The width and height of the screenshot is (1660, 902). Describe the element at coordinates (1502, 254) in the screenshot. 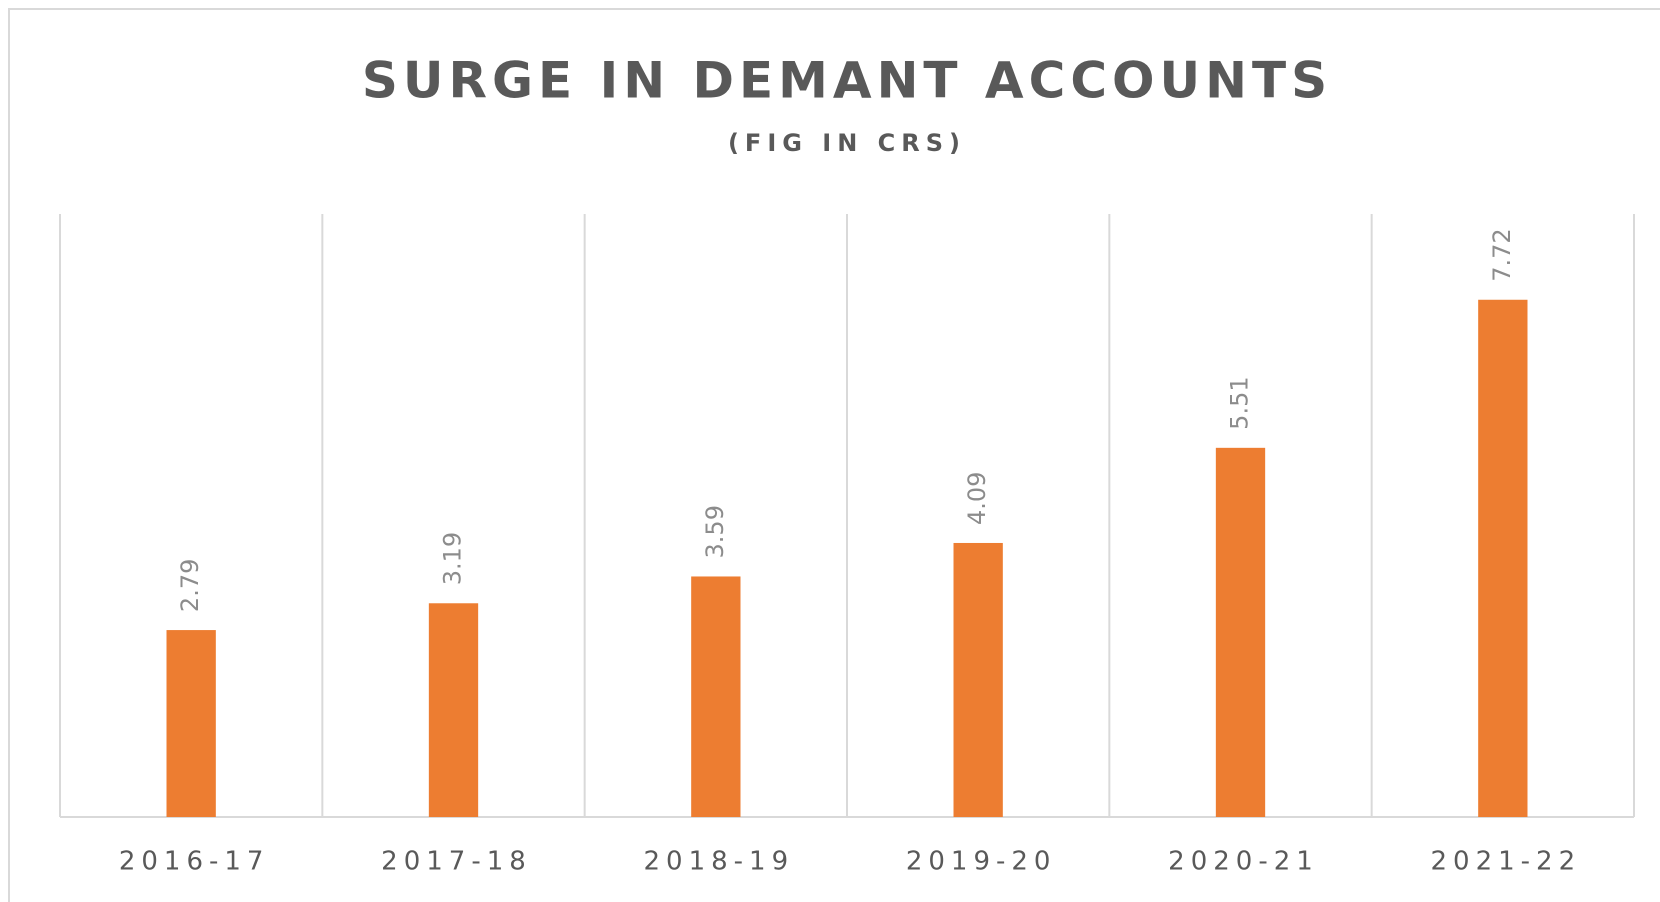

I see `data-label: 7.72` at that location.